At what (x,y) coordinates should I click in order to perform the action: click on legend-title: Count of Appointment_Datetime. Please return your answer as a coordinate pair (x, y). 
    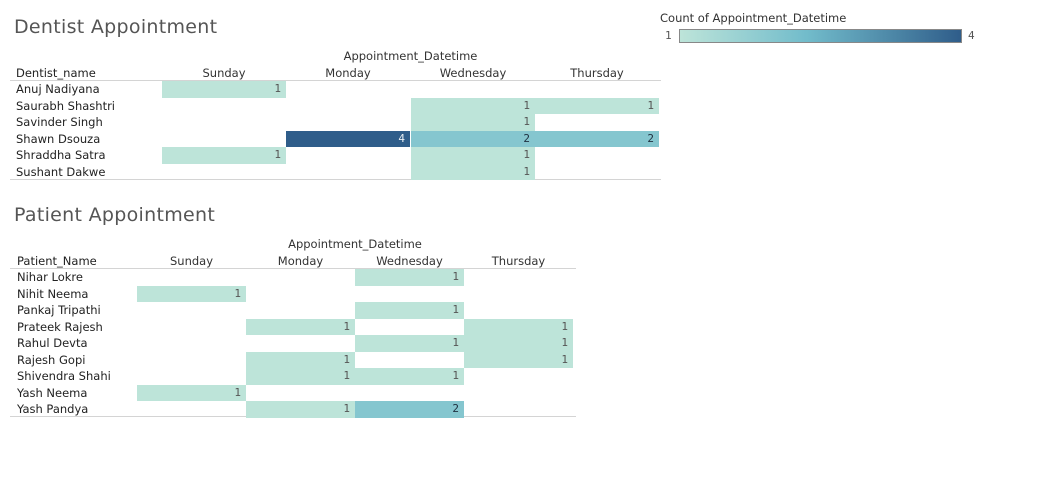
    Looking at the image, I should click on (753, 18).